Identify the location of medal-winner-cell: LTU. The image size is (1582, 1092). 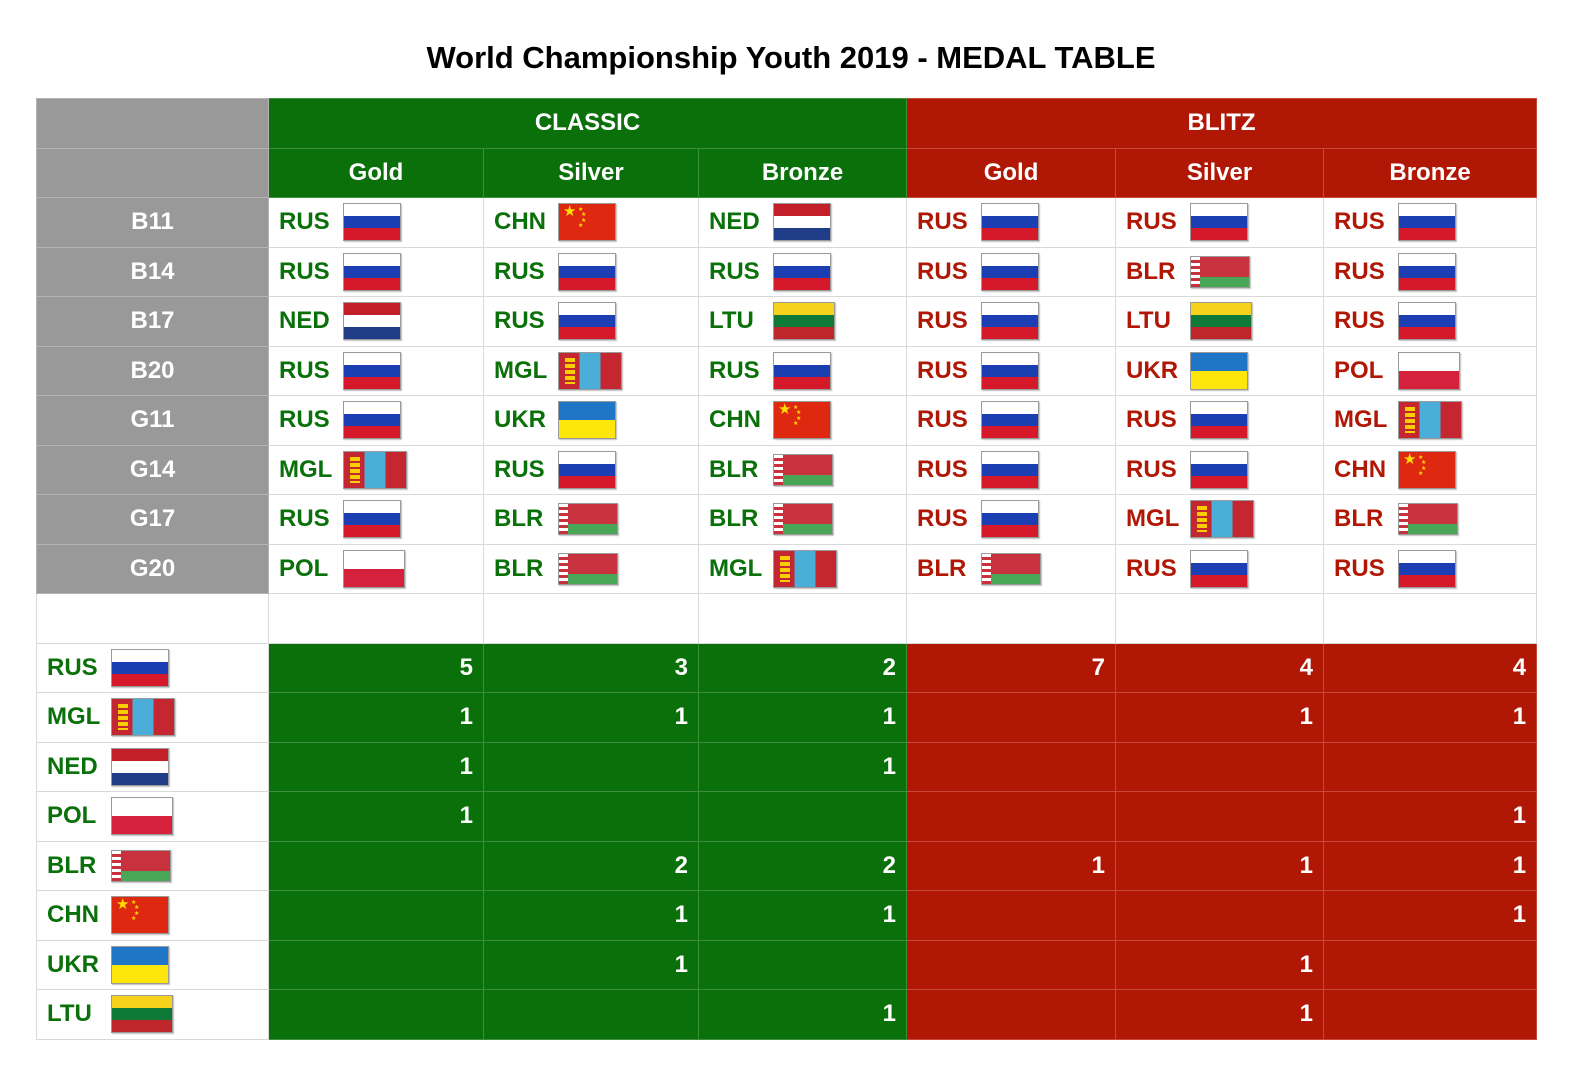
(1220, 321).